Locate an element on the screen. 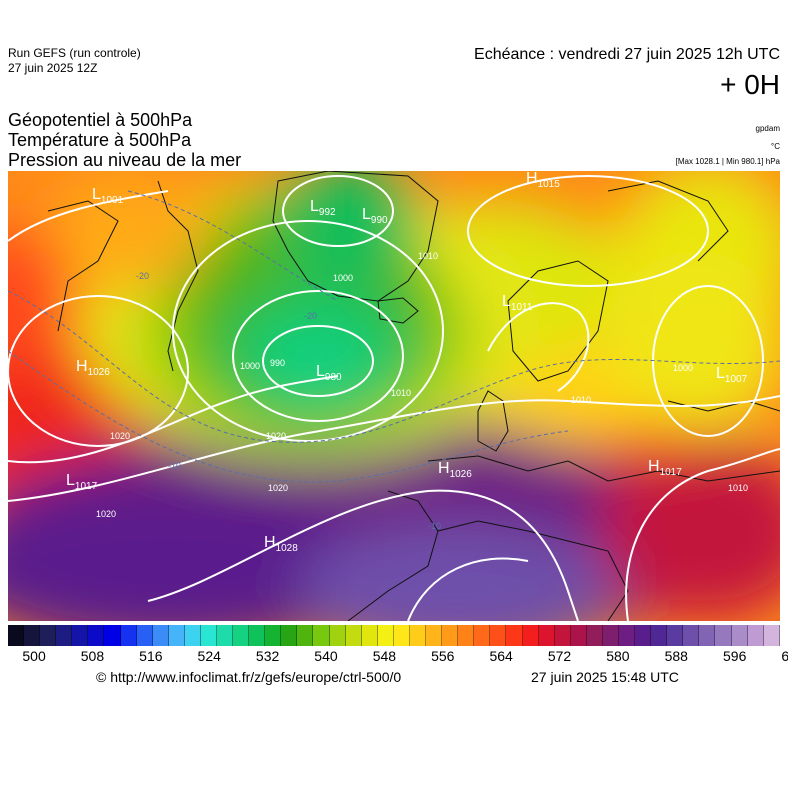 The image size is (788, 789). colorbar-tick-label: 500 is located at coordinates (34, 656).